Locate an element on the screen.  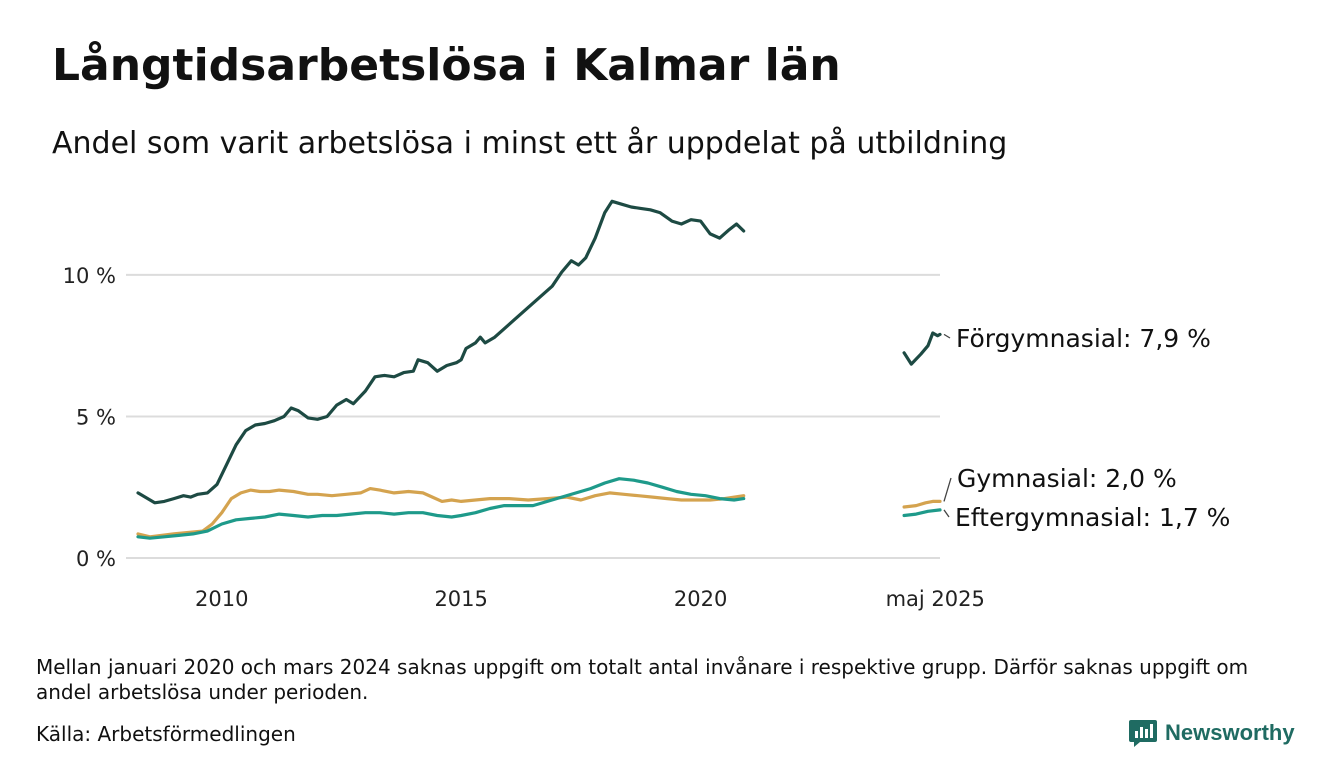
brand-logo: Newsworthy is located at coordinates (1211, 733).